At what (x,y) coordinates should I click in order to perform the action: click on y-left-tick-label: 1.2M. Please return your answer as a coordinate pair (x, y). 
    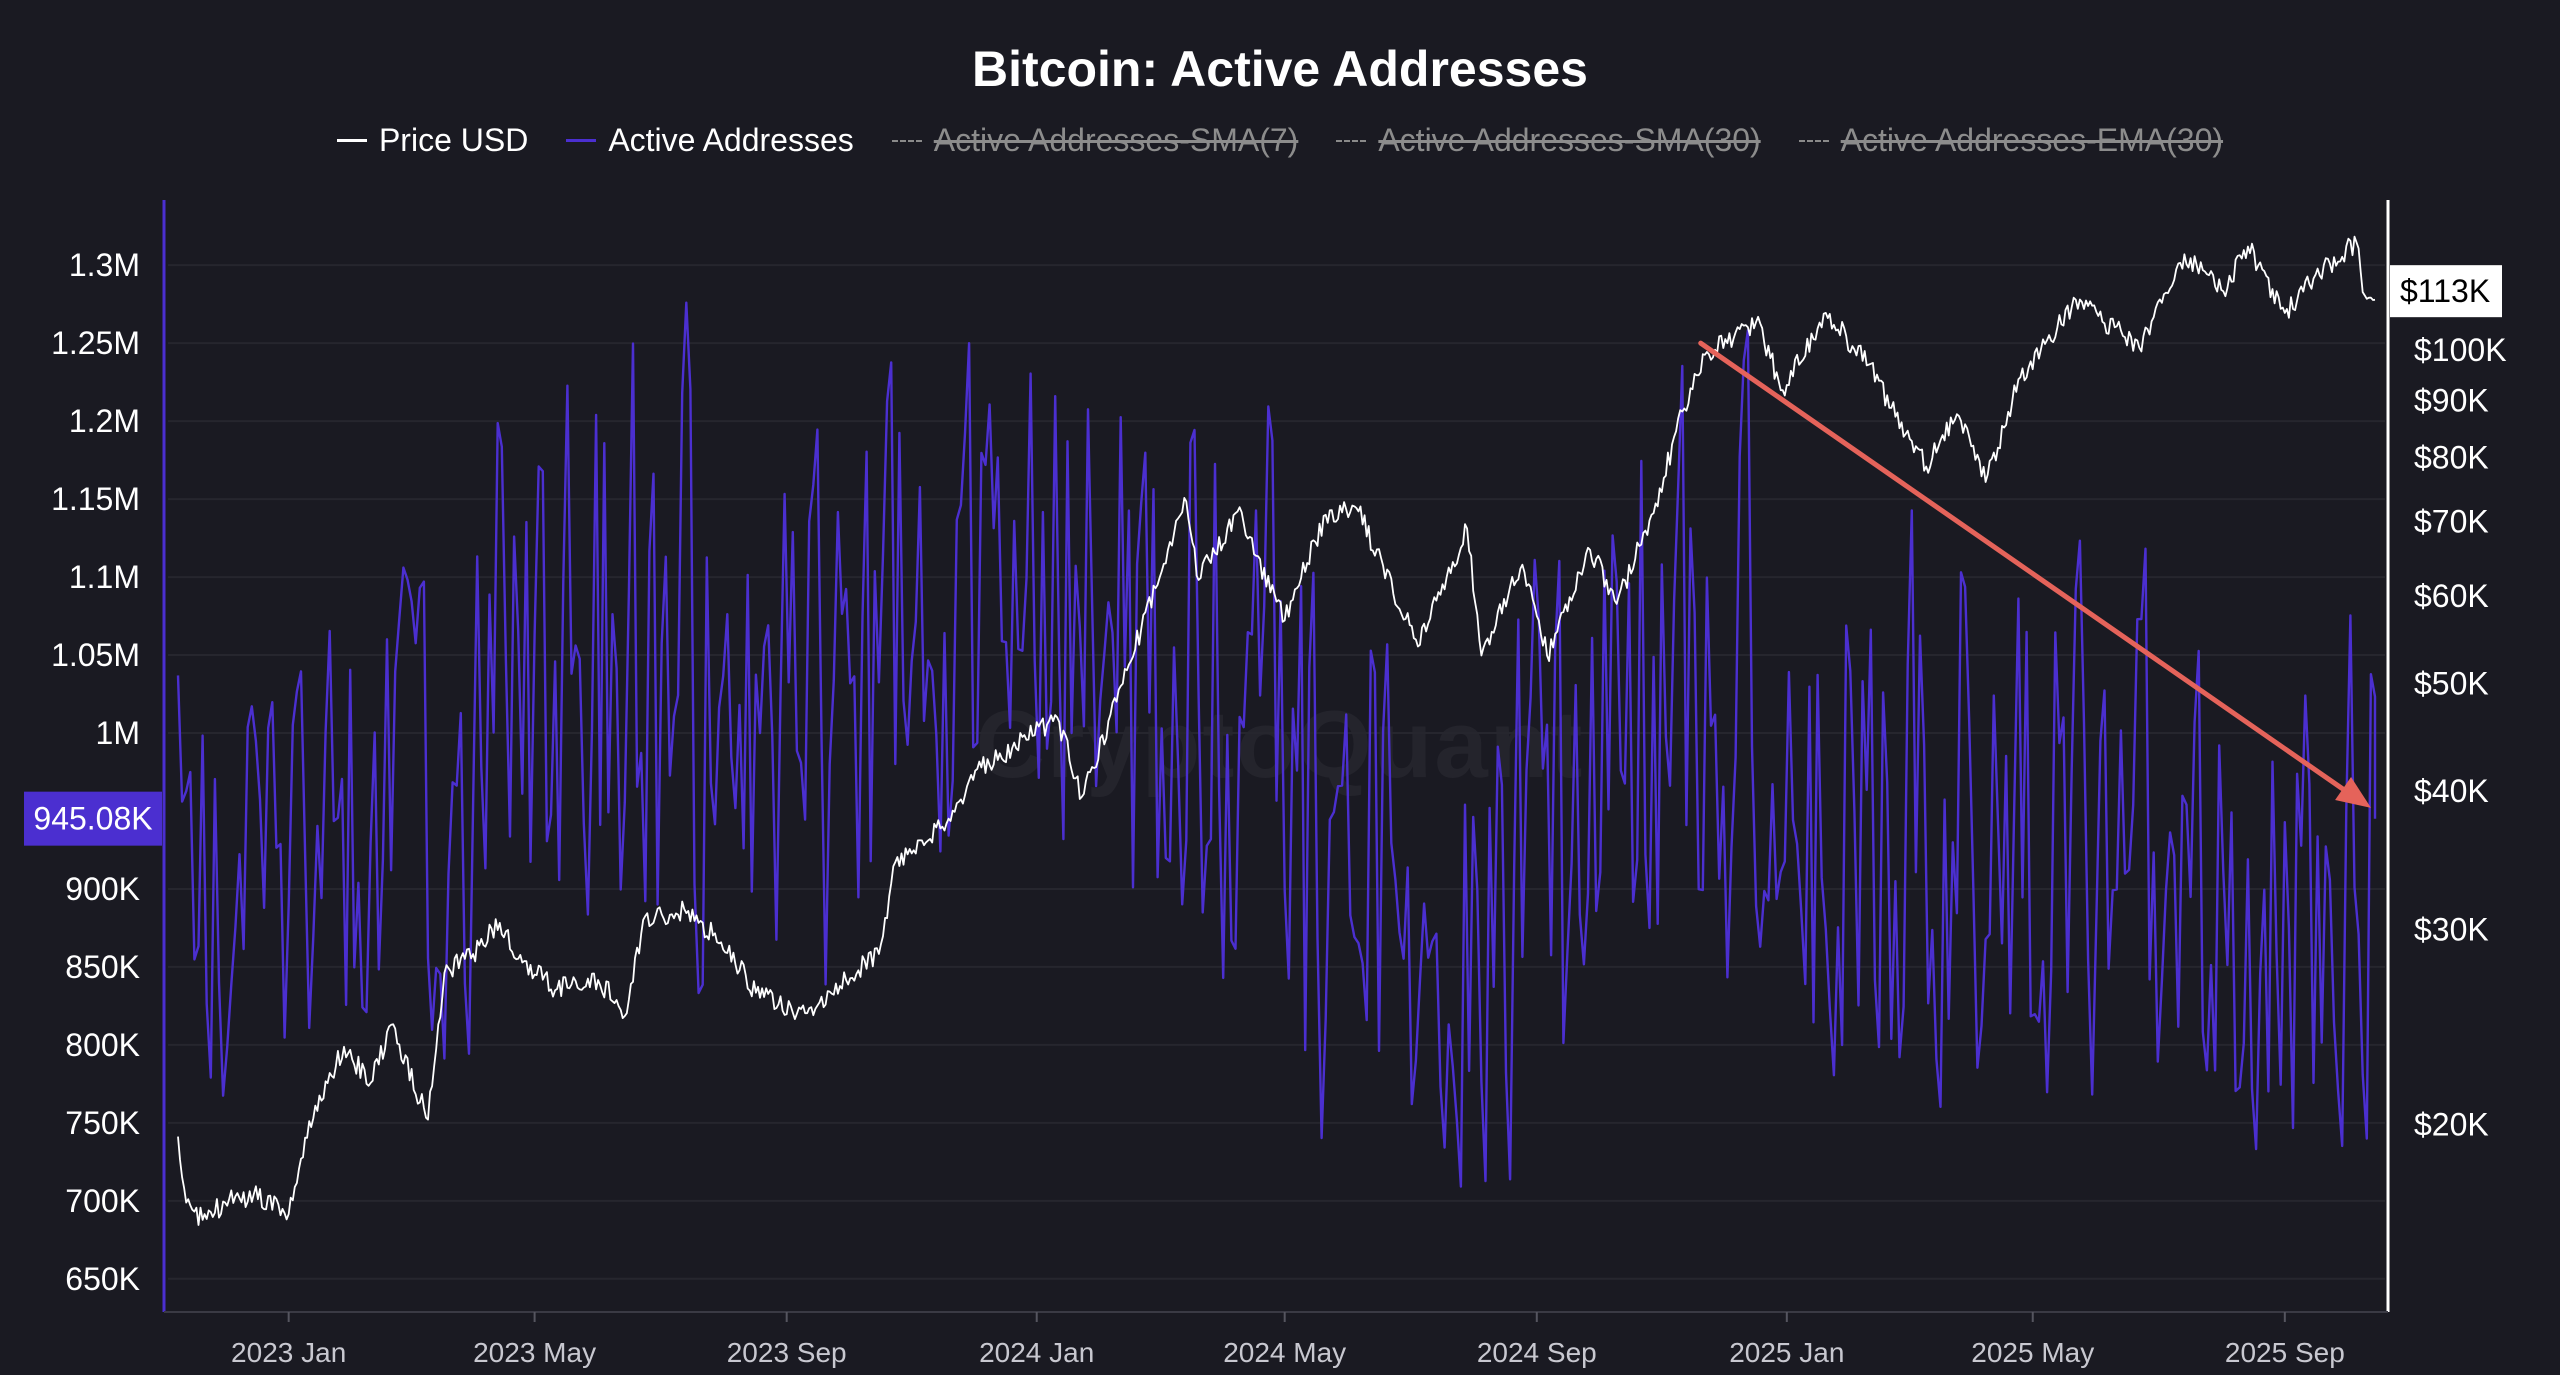
    Looking at the image, I should click on (104, 421).